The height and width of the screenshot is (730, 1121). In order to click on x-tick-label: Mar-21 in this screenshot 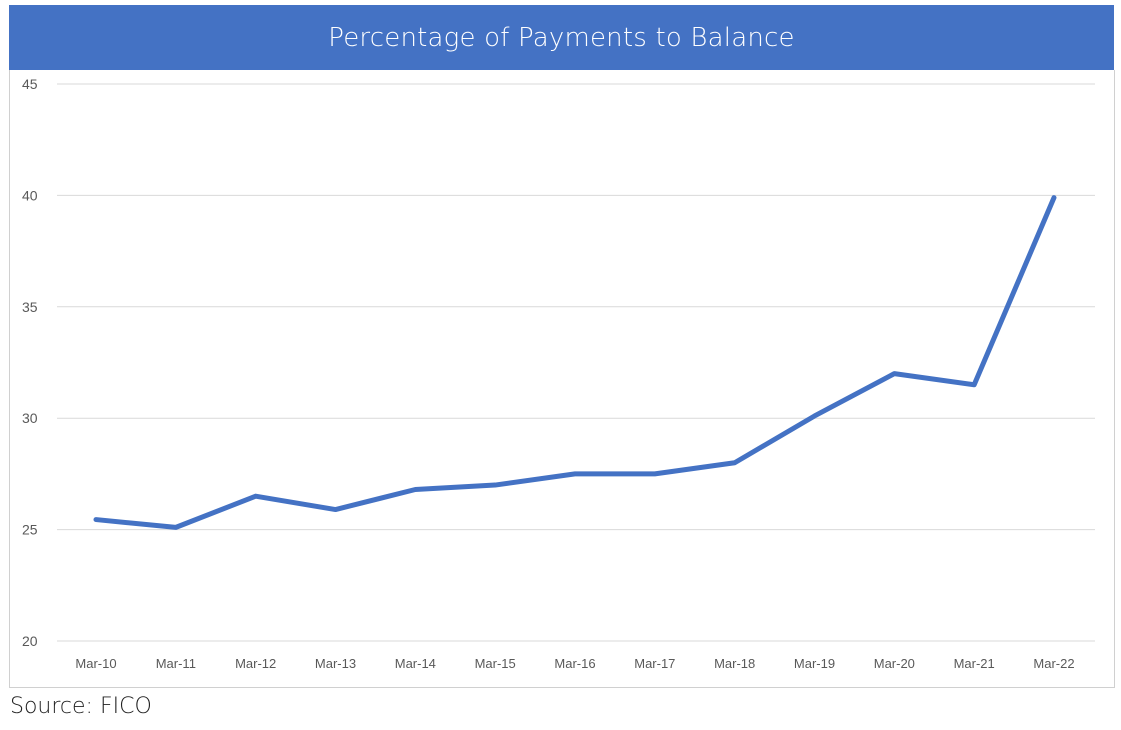, I will do `click(974, 663)`.